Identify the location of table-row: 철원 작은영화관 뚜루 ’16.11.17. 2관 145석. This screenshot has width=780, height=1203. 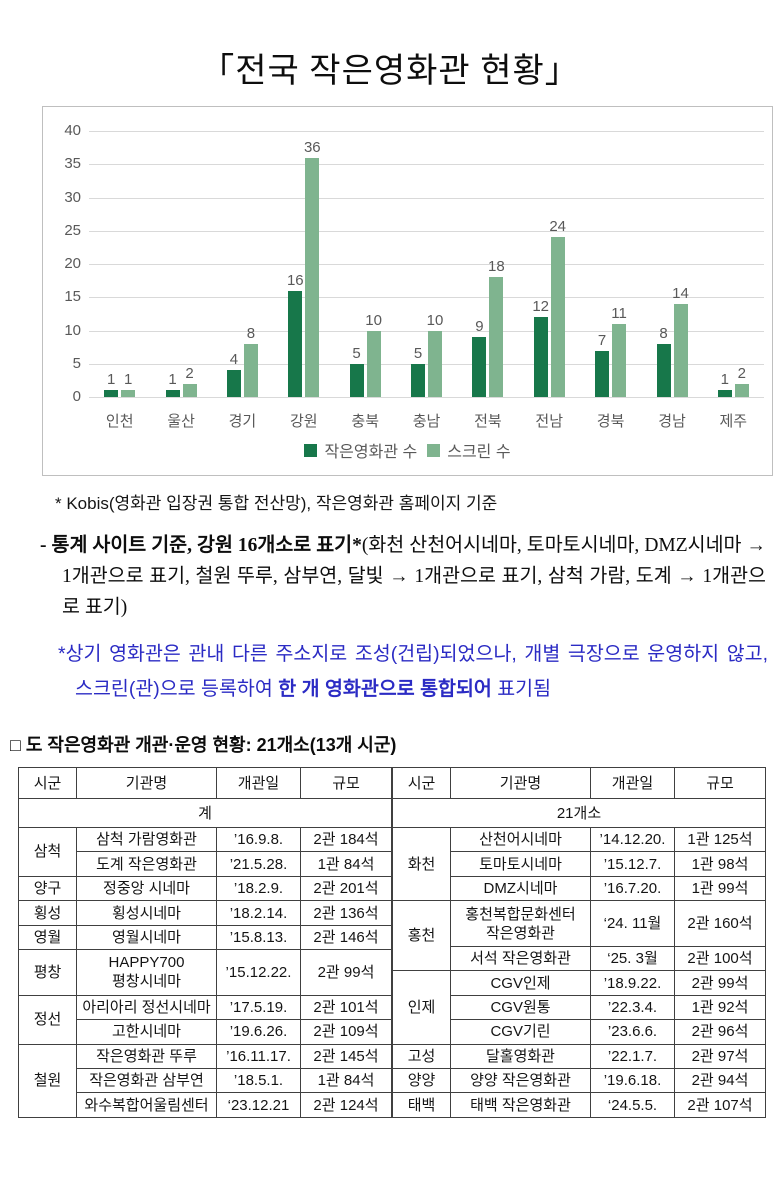
(205, 1081).